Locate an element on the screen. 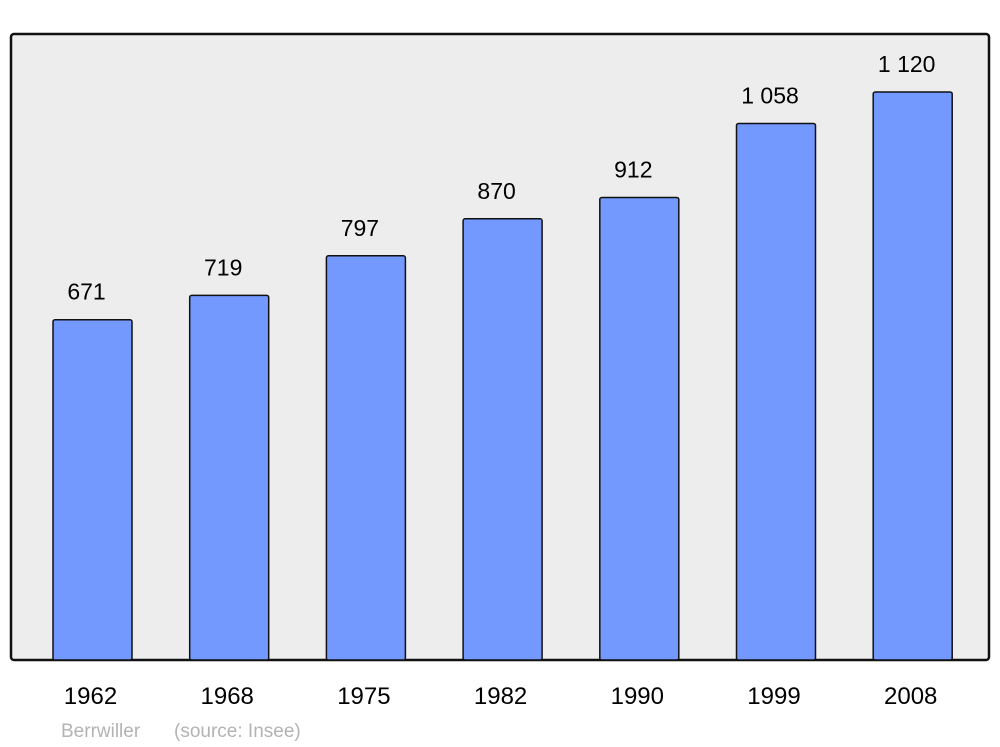 The height and width of the screenshot is (747, 1000). x-tick-label: 1962 is located at coordinates (90, 696).